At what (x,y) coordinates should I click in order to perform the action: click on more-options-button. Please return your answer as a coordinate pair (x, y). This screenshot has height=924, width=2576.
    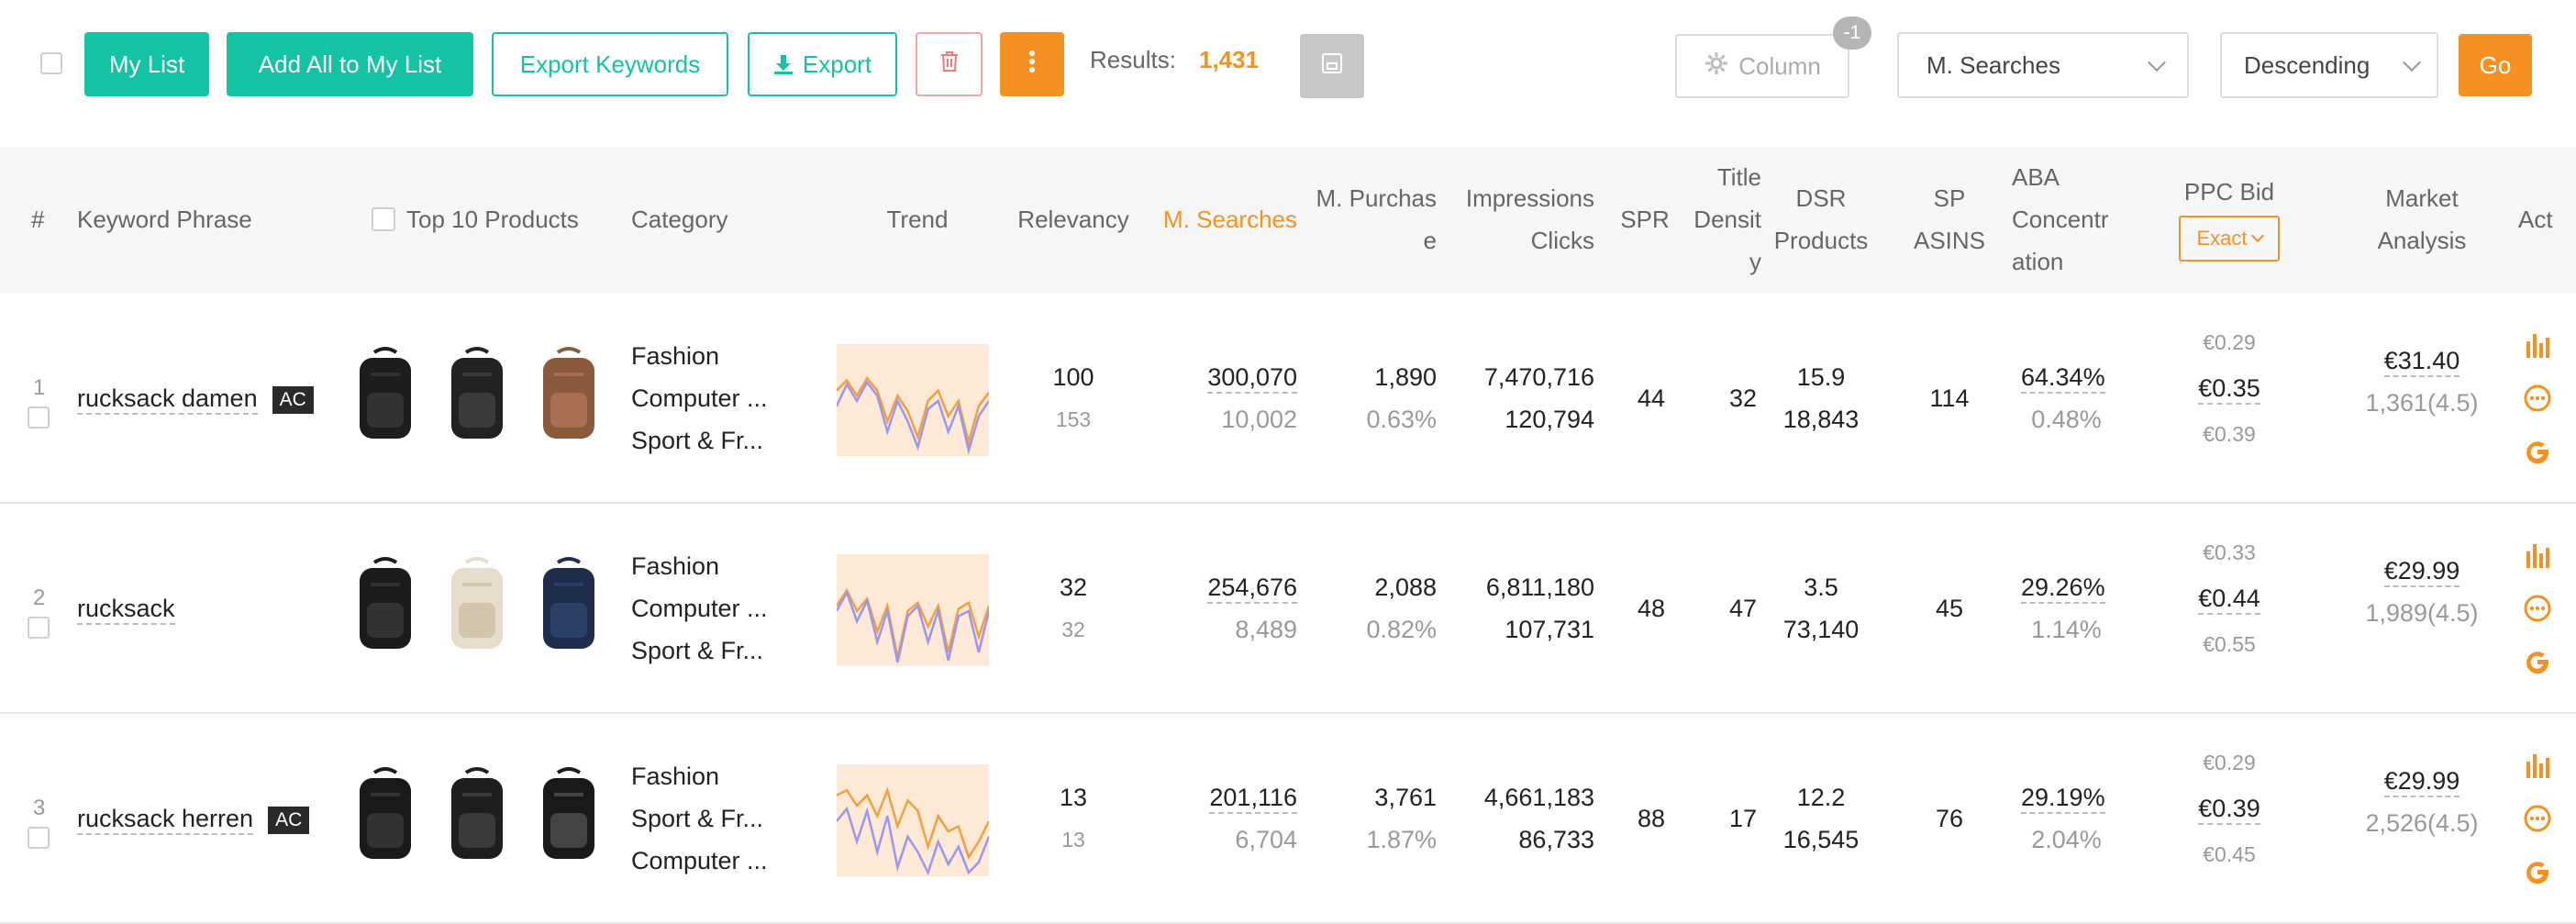
    Looking at the image, I should click on (1032, 64).